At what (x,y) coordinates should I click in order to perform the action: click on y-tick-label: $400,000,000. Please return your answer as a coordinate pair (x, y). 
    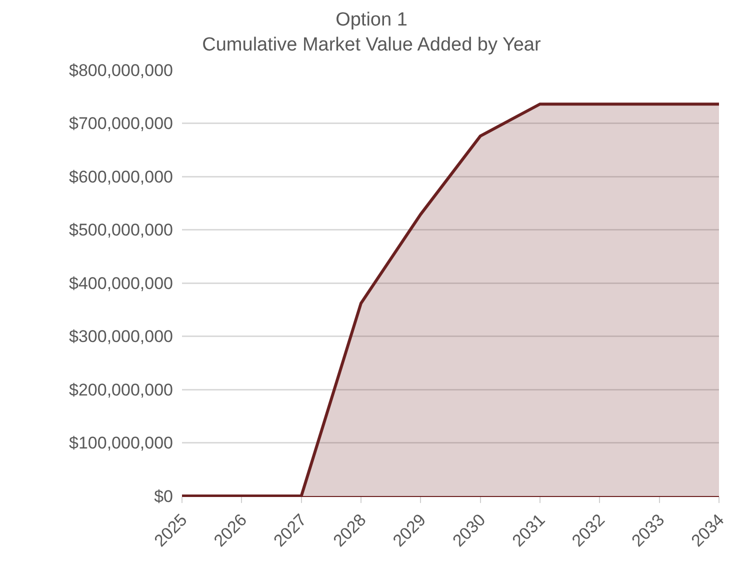
    Looking at the image, I should click on (121, 283).